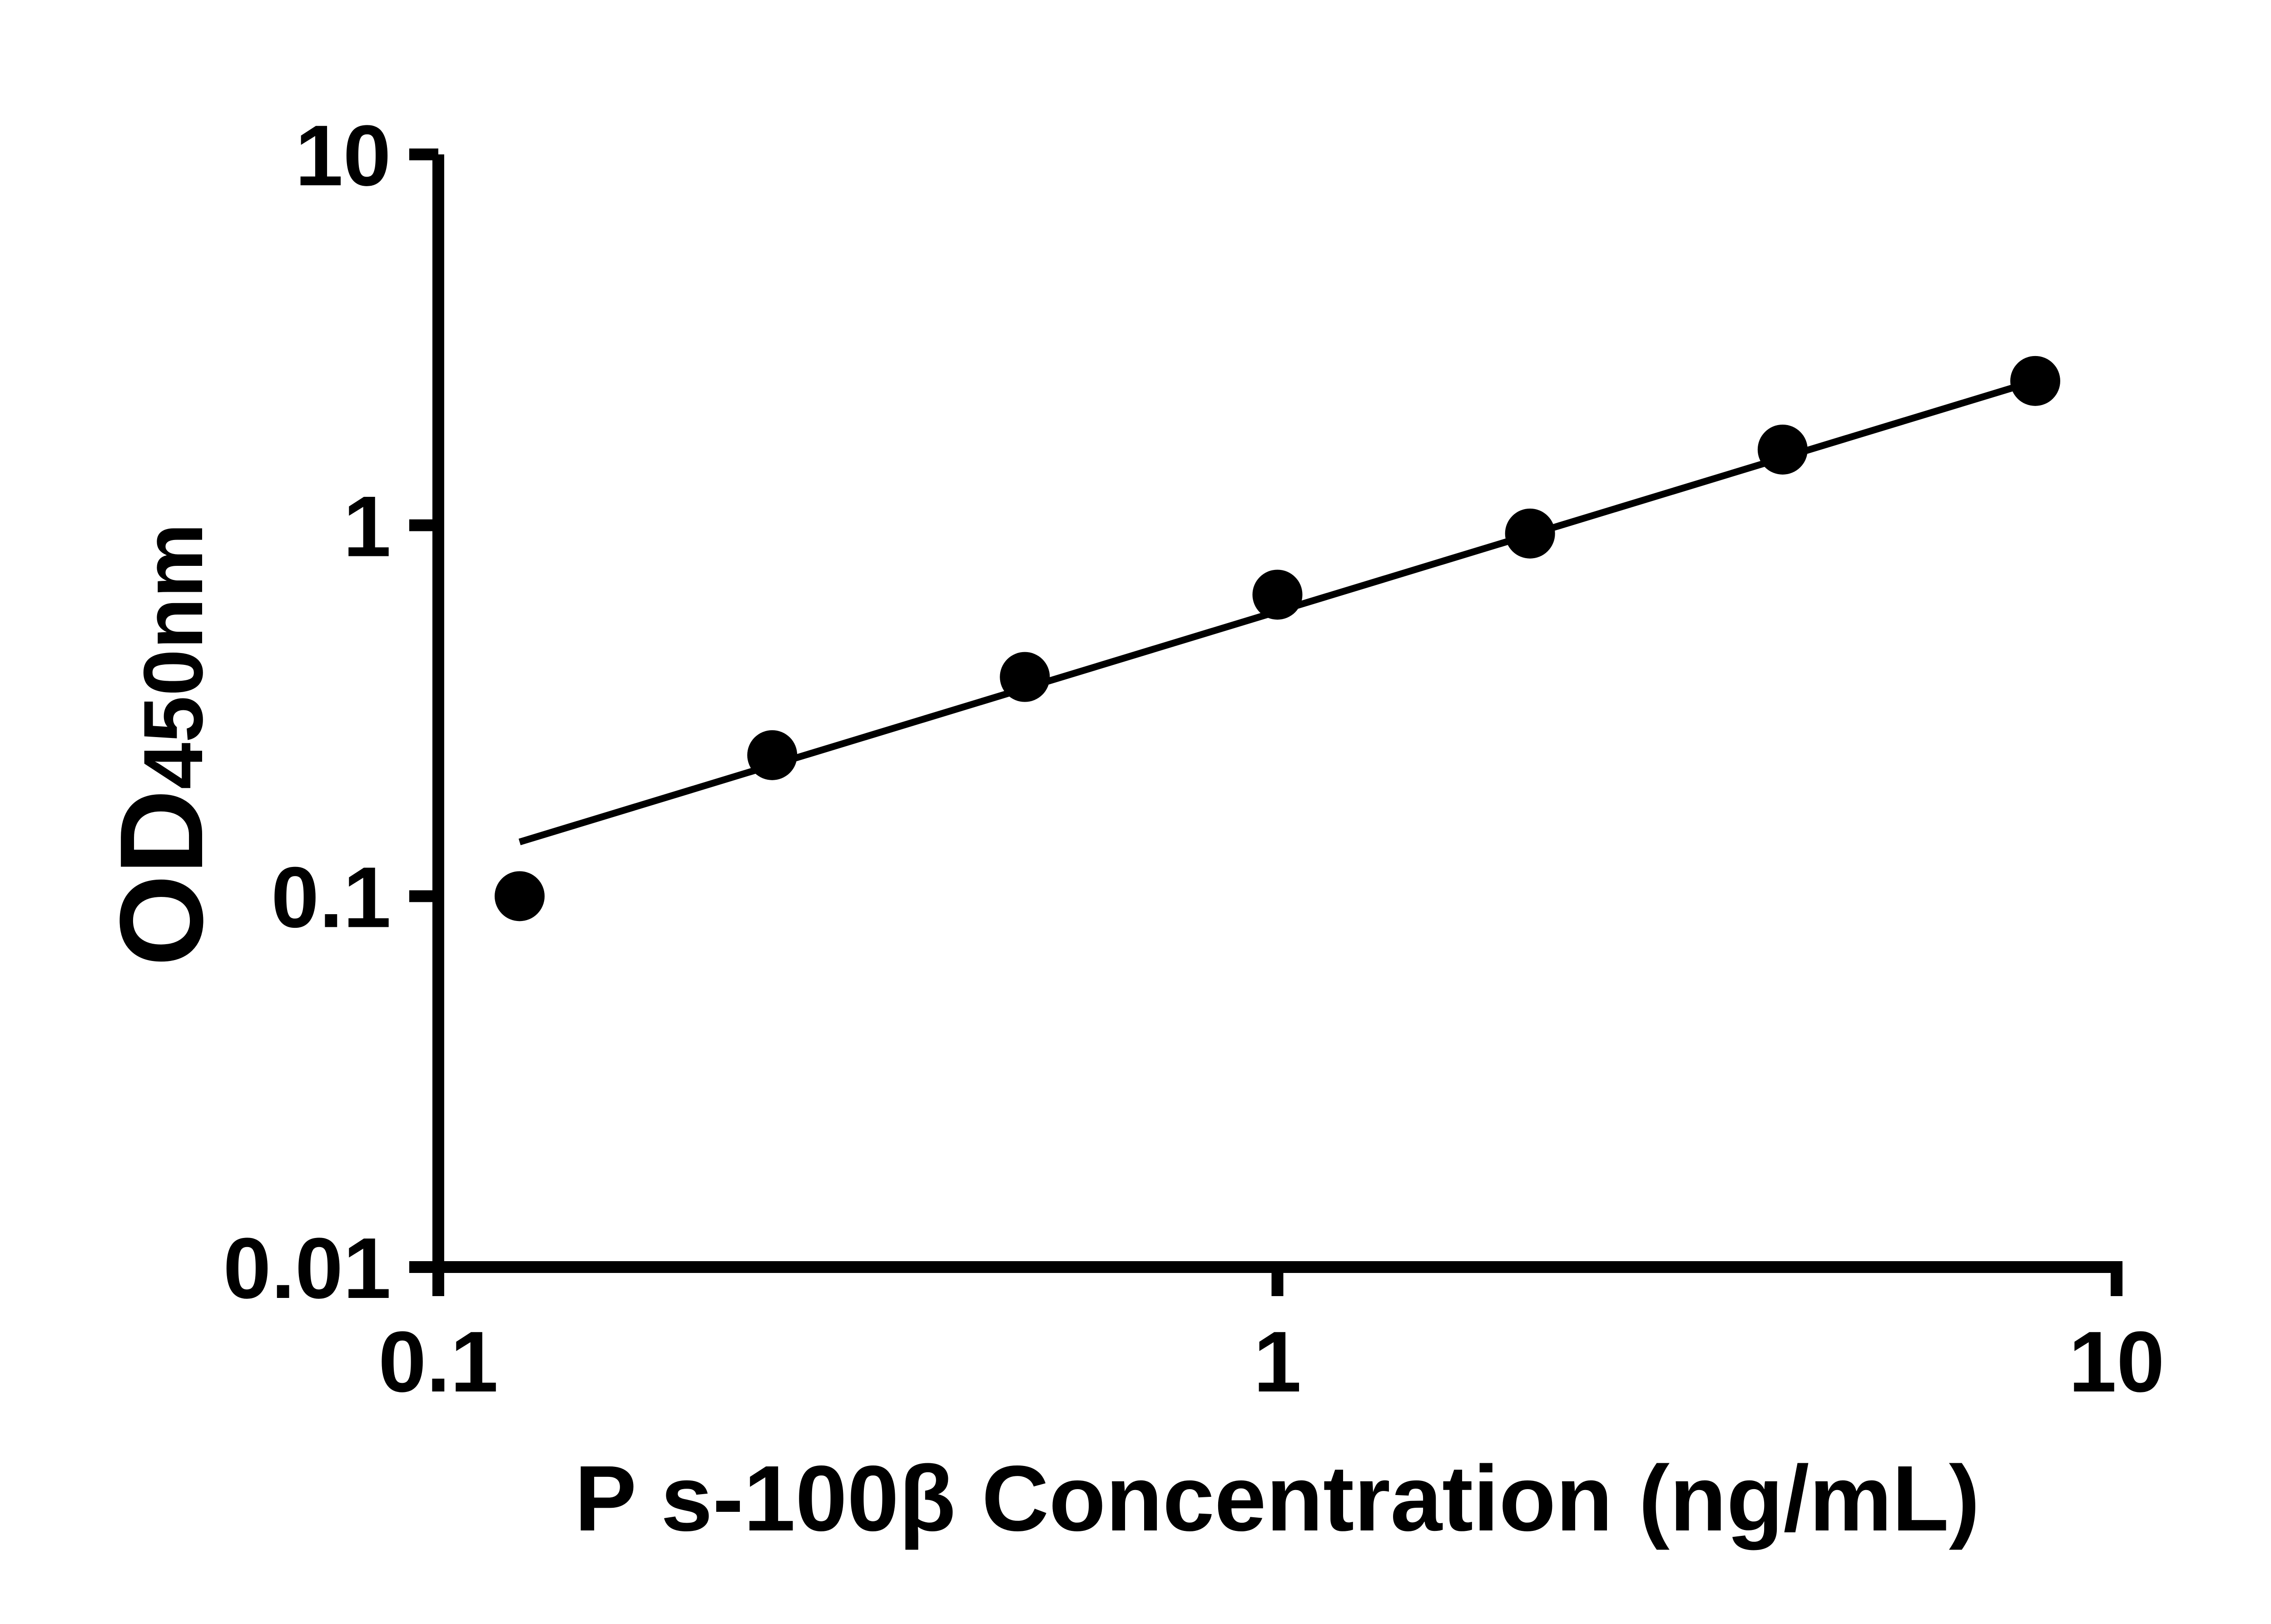 The image size is (2271, 1624). Describe the element at coordinates (1277, 1498) in the screenshot. I see `x-axis-title: P s-100β Concentration (ng/mL)` at that location.